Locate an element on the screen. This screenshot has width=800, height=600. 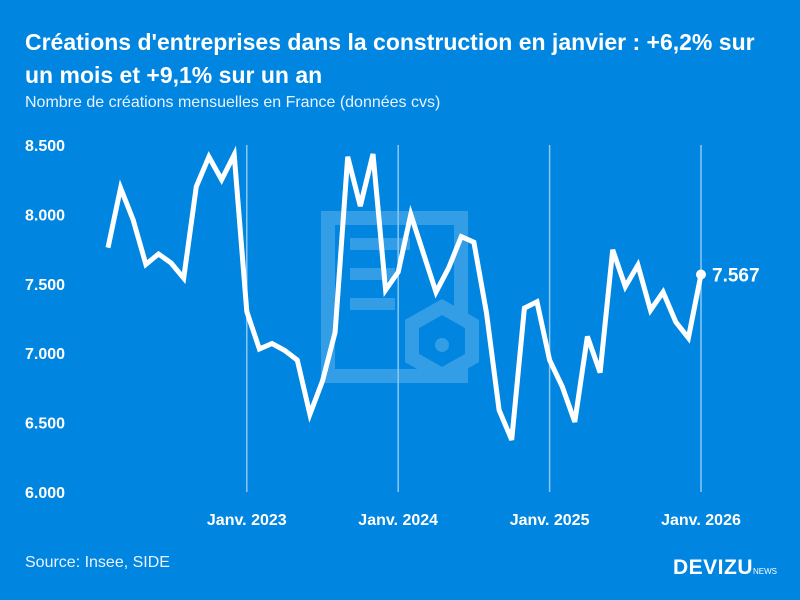
y-tick-label: 6.500 is located at coordinates (45, 424).